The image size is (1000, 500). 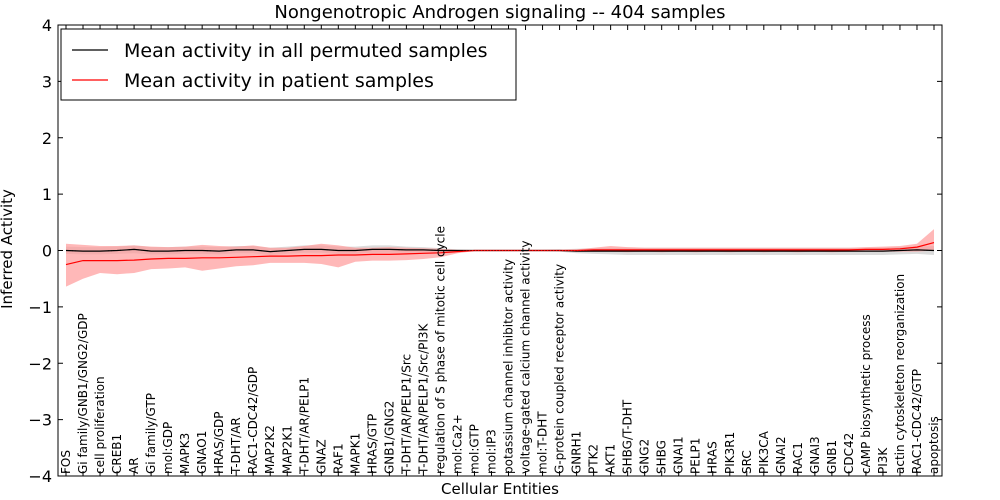 What do you see at coordinates (849, 453) in the screenshot?
I see `x-tick-label: CDC42` at bounding box center [849, 453].